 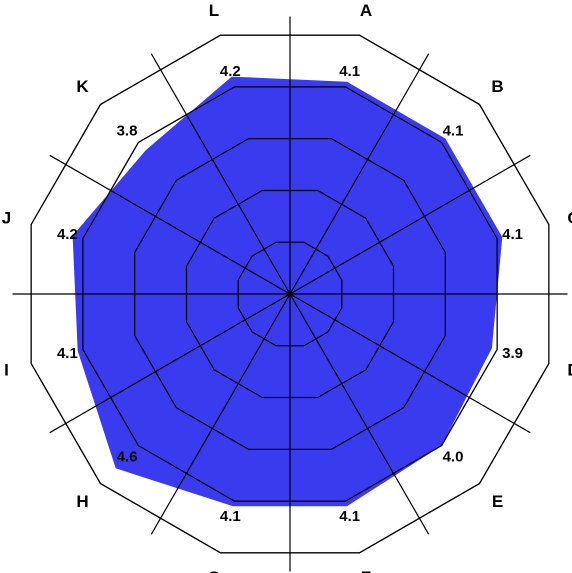 I want to click on category-label-c: C, so click(x=569, y=218).